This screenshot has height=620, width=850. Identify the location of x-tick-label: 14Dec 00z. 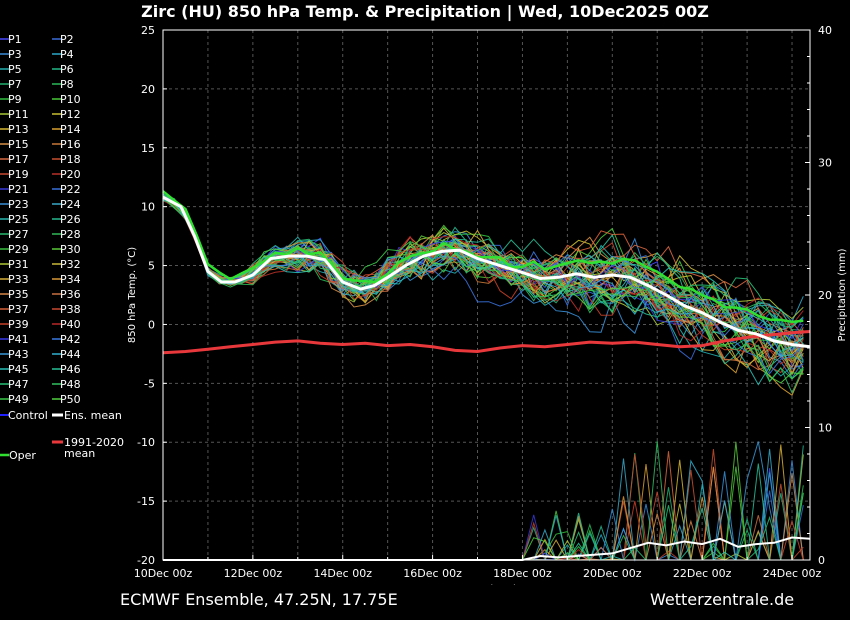
(342, 573).